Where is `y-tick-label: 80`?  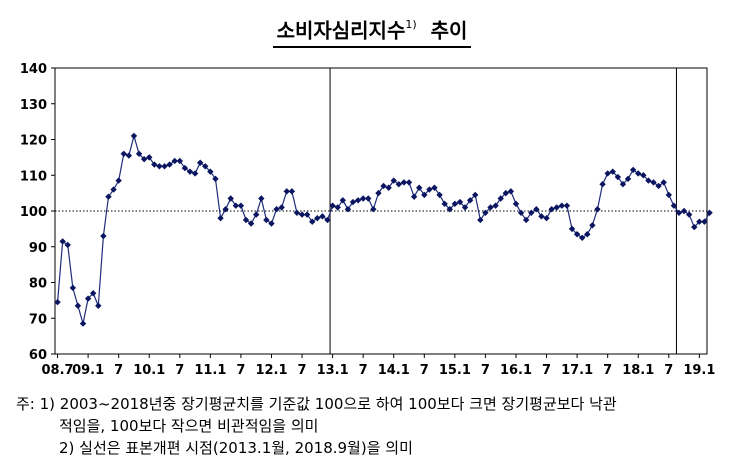
y-tick-label: 80 is located at coordinates (38, 284).